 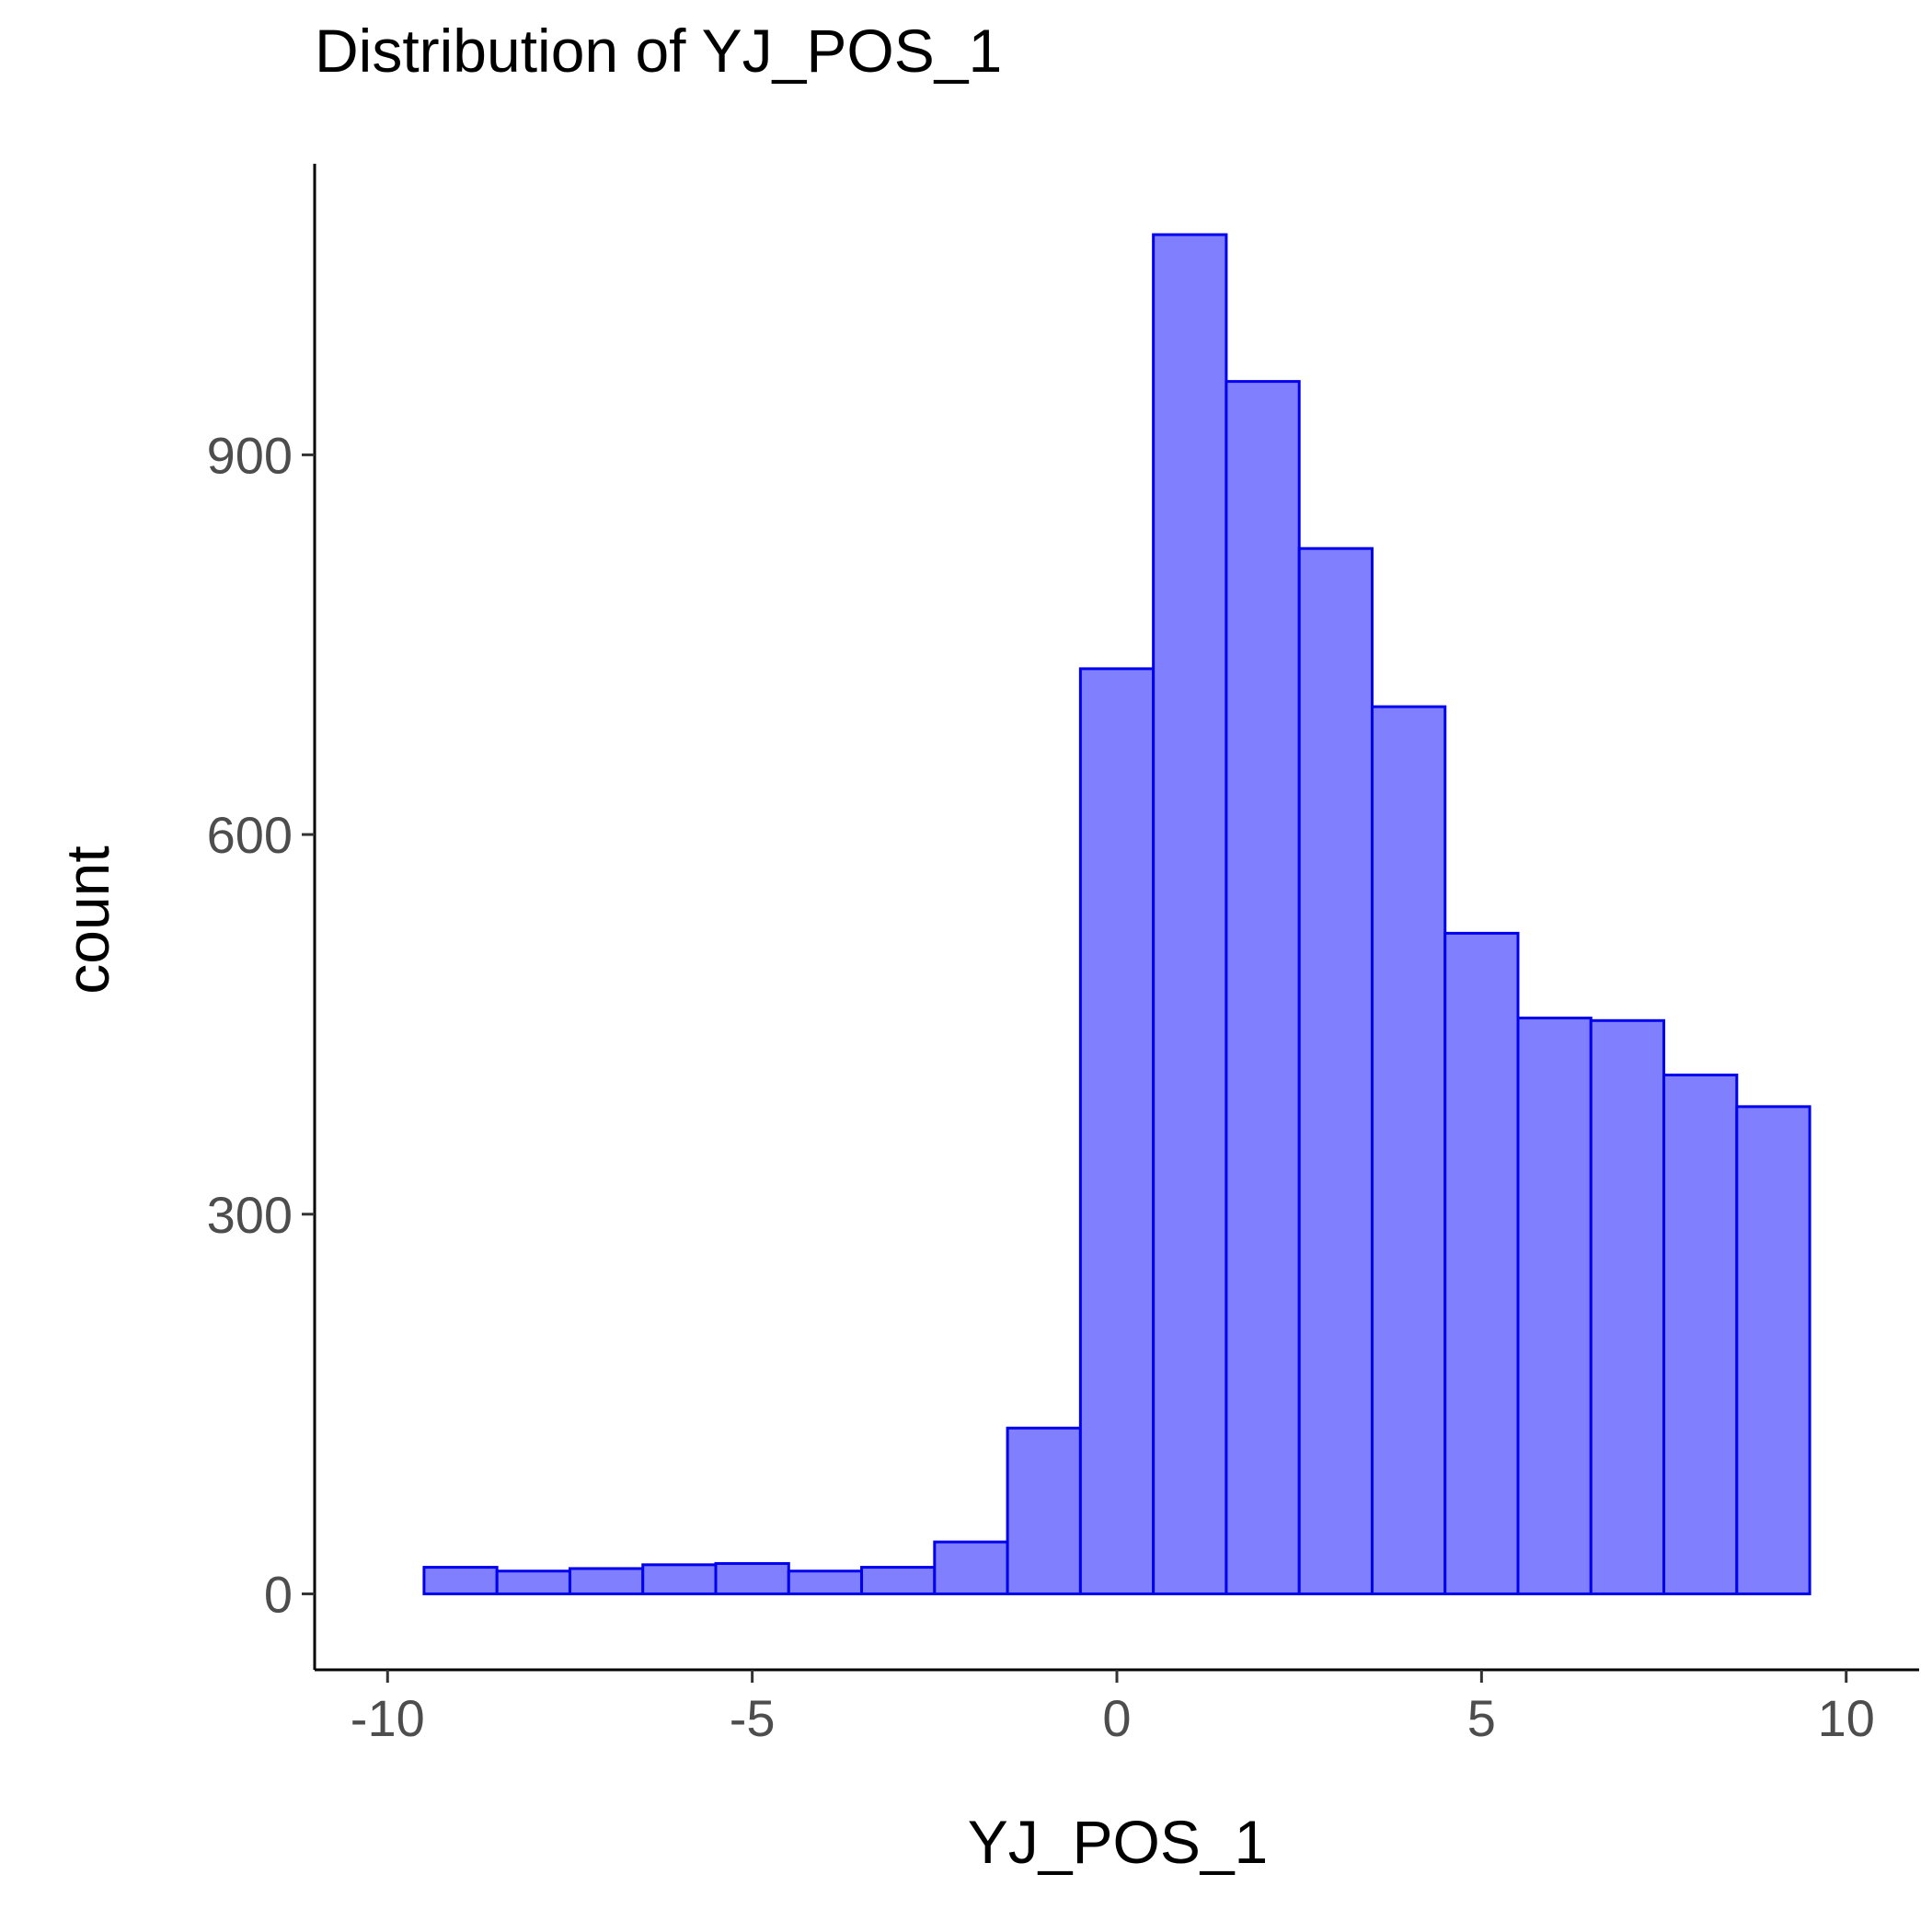 I want to click on y-tick-label: 0, so click(x=278, y=1594).